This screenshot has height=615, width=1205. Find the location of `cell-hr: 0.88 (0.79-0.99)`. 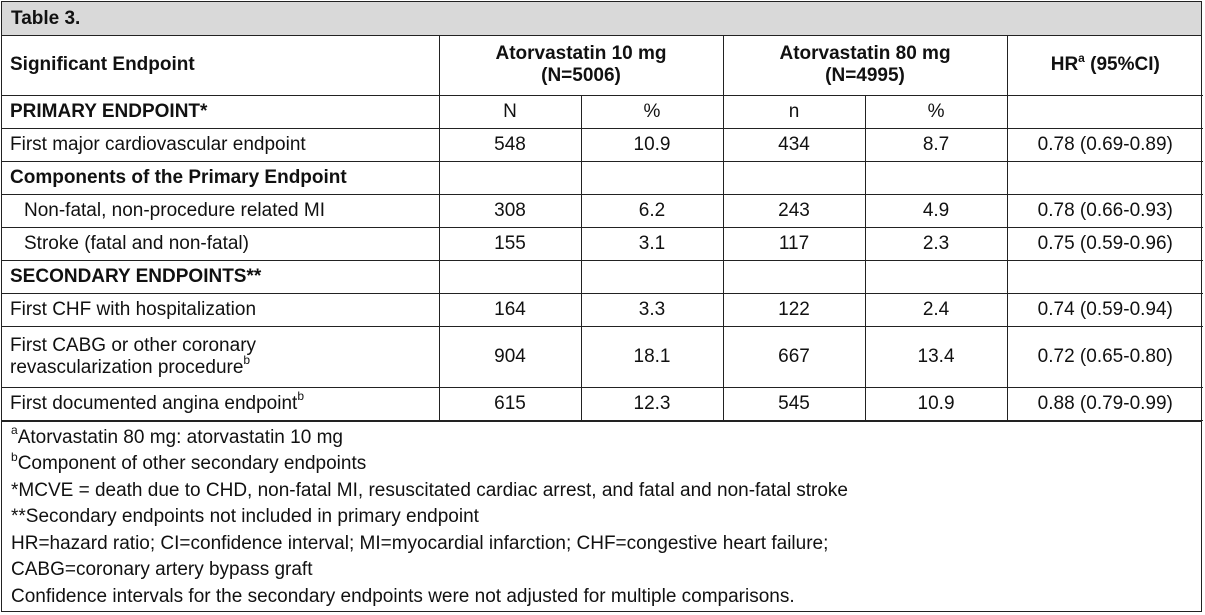

cell-hr: 0.88 (0.79-0.99) is located at coordinates (1105, 403).